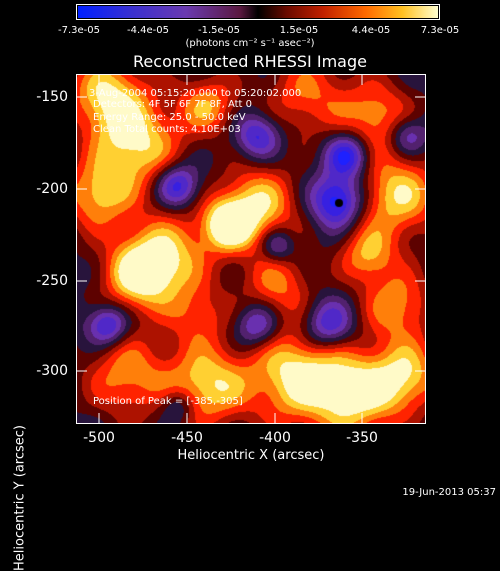  Describe the element at coordinates (250, 43) in the screenshot. I see `colorbar-units: (photons cm⁻² s⁻¹ asec⁻²)` at that location.